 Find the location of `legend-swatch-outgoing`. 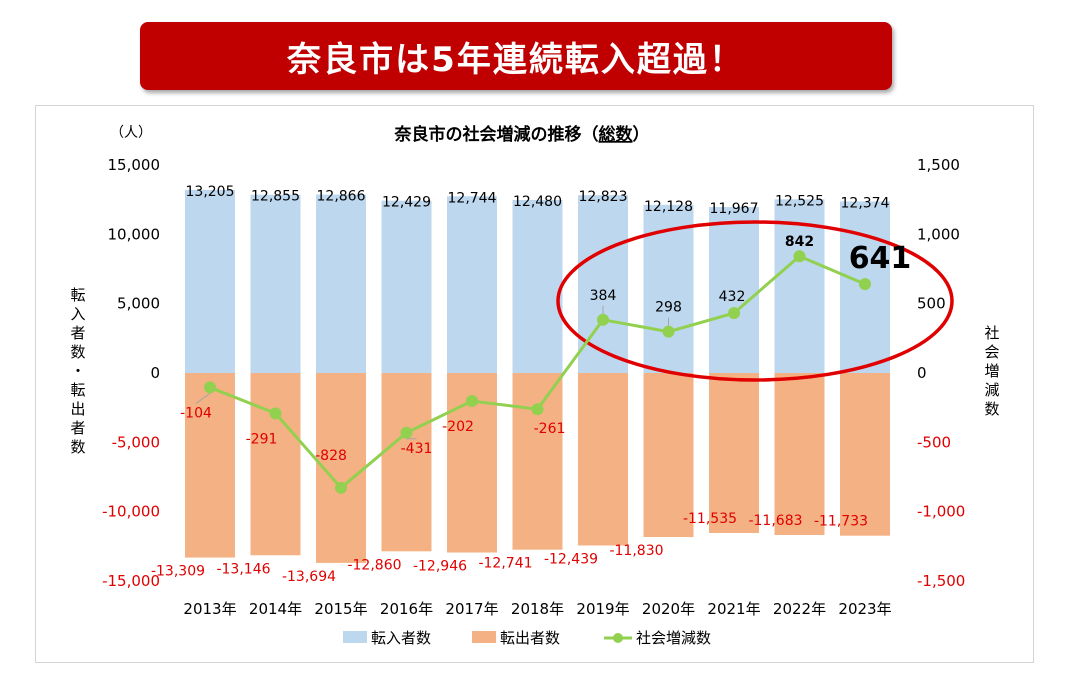

legend-swatch-outgoing is located at coordinates (484, 637).